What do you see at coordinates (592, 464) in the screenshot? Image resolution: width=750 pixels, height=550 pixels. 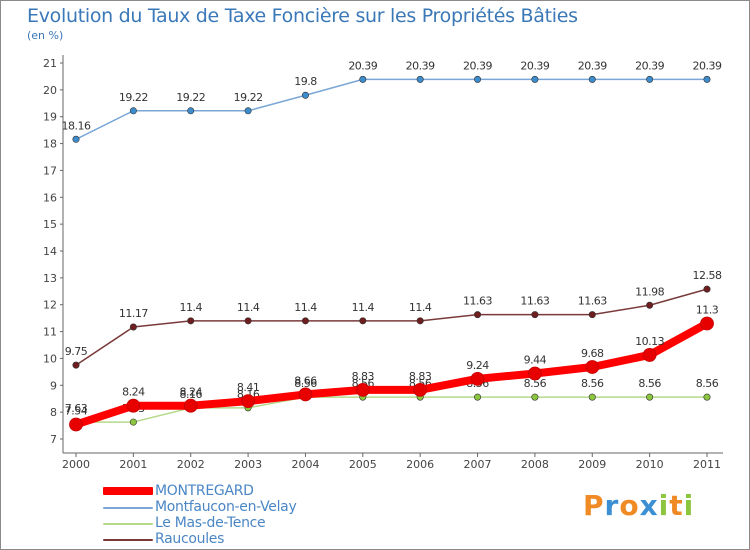 I see `x-tick-label: 2009` at bounding box center [592, 464].